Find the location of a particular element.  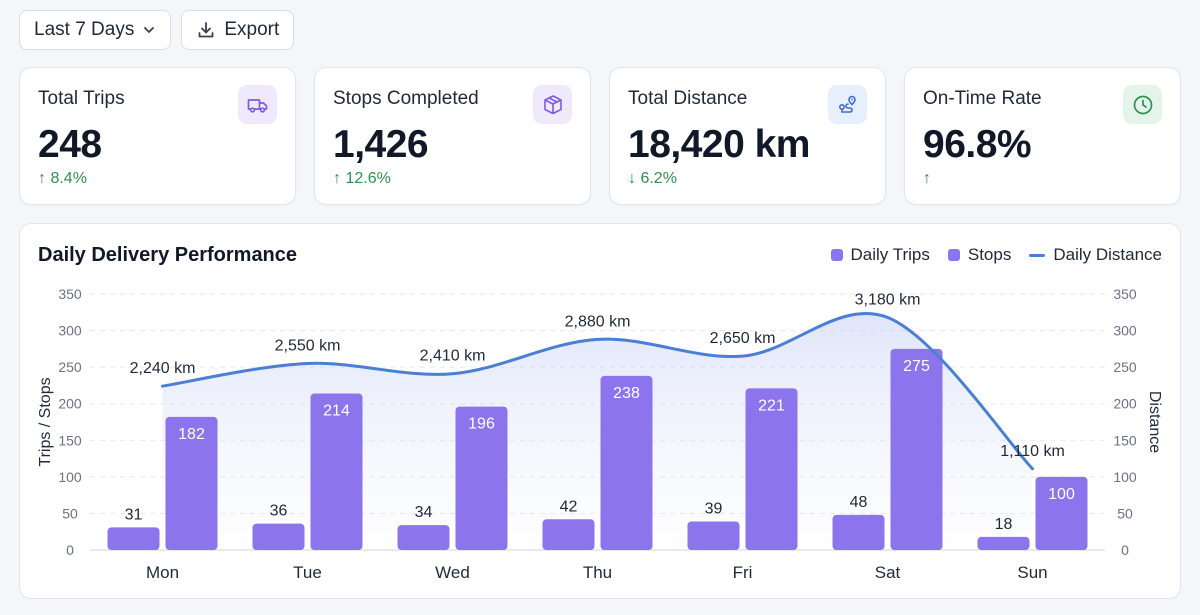

clock-icon is located at coordinates (1142, 104).